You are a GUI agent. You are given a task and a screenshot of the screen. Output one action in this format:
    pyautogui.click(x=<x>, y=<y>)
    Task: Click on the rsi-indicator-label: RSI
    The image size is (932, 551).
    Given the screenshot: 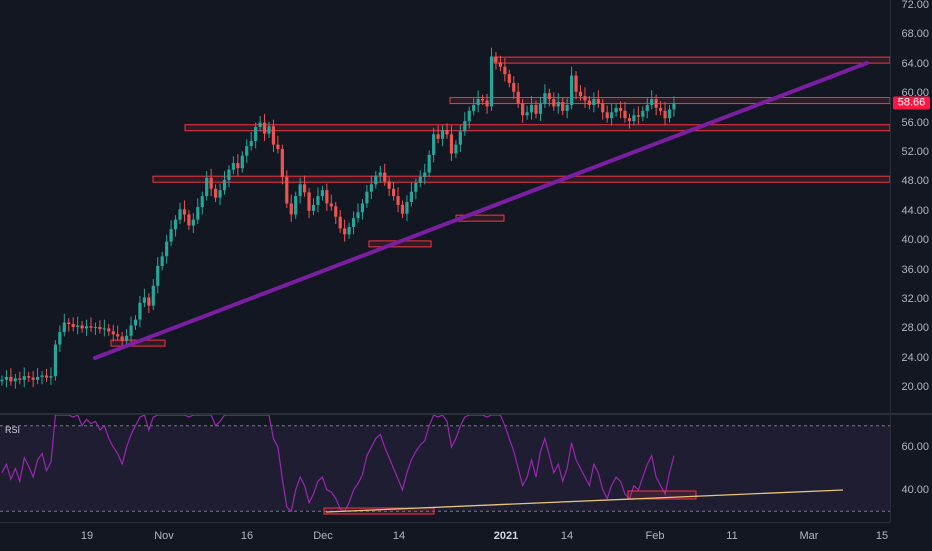 What is the action you would take?
    pyautogui.click(x=13, y=430)
    